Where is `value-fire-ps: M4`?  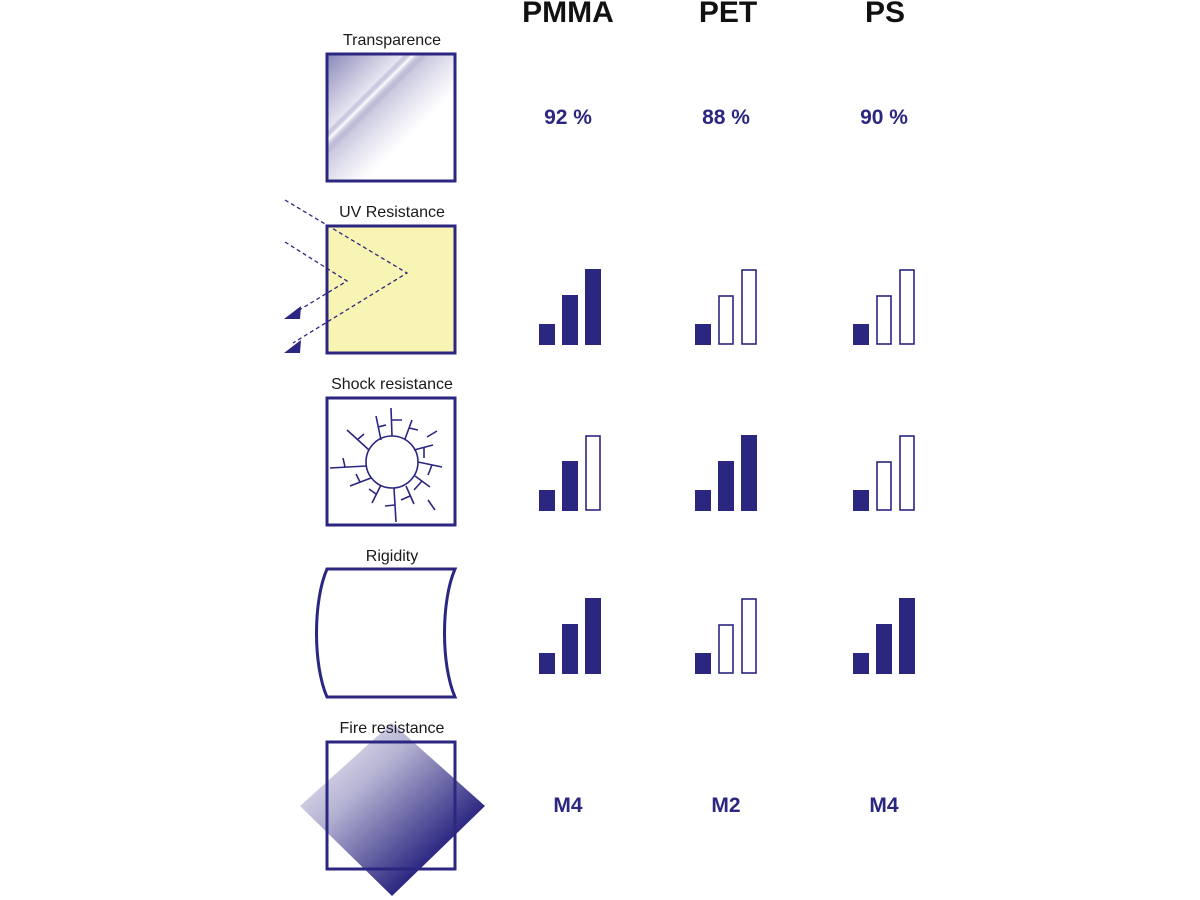
value-fire-ps: M4 is located at coordinates (883, 805).